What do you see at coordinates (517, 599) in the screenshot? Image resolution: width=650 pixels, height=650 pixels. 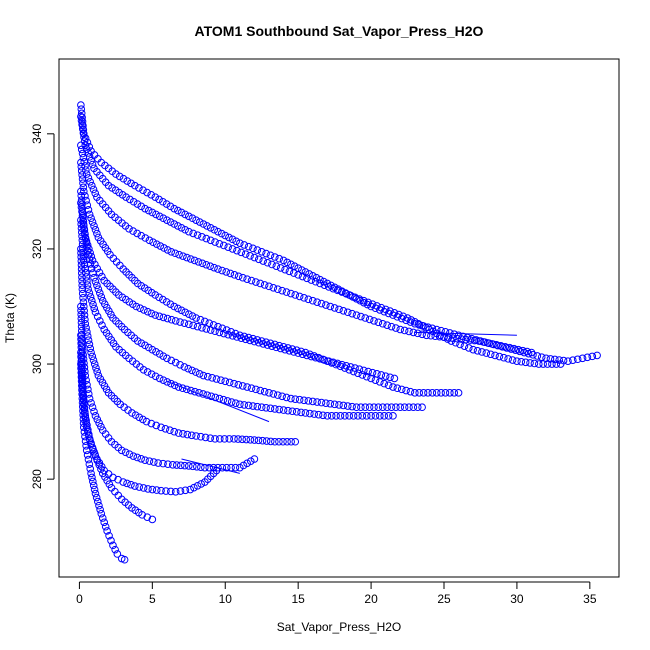 I see `x-tick-label: 30` at bounding box center [517, 599].